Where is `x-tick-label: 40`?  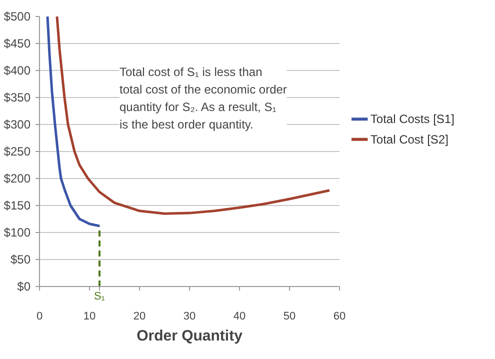 x-tick-label: 40 is located at coordinates (239, 316).